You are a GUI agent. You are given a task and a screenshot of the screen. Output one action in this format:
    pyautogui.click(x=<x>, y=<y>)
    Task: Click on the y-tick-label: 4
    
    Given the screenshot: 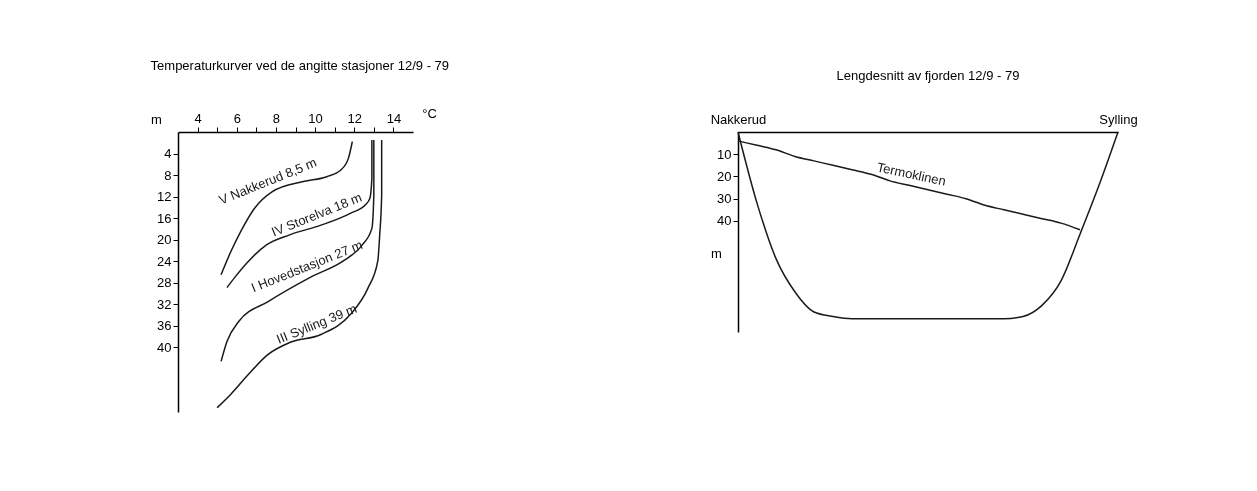 What is the action you would take?
    pyautogui.click(x=168, y=154)
    